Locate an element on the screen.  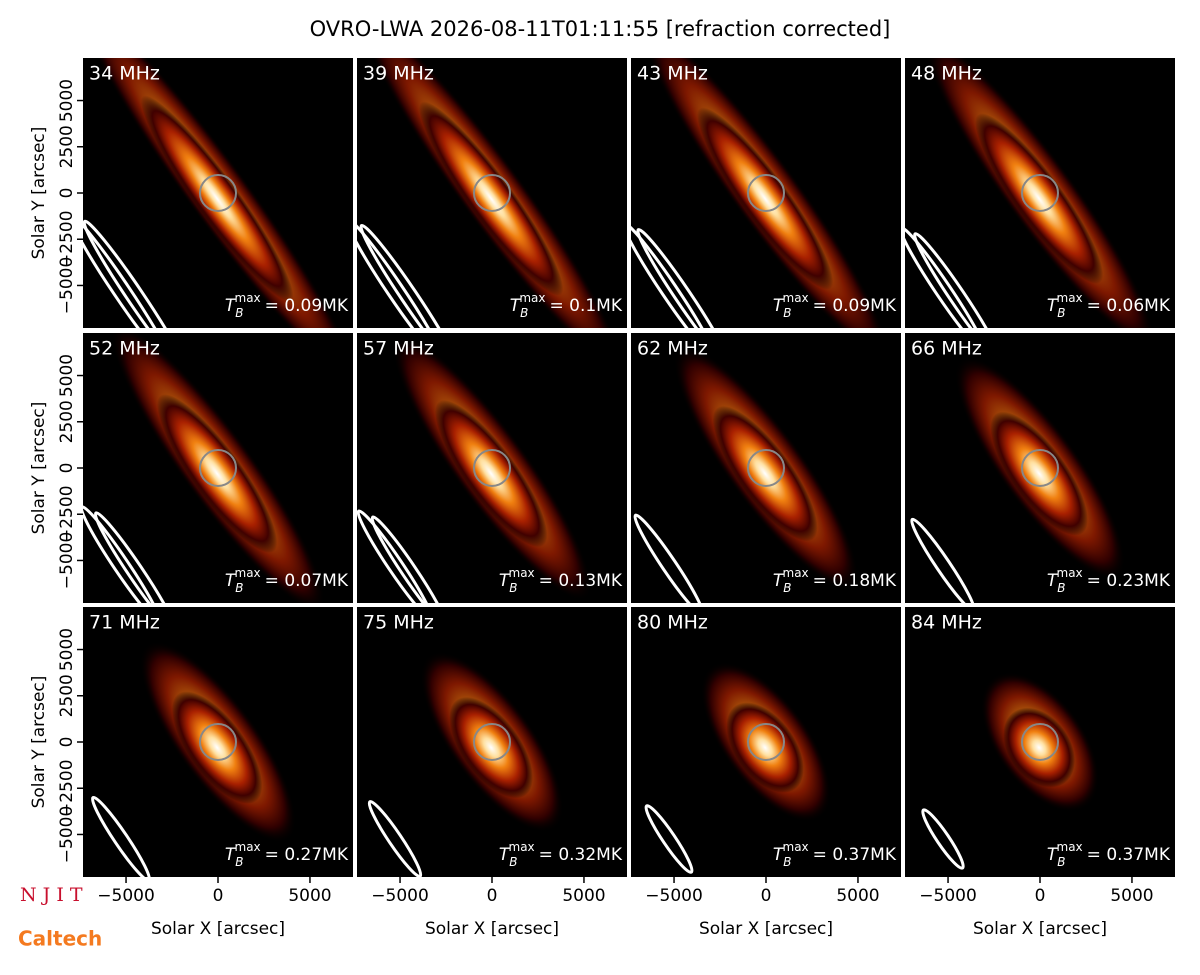
tb-max-annotation: TBmax = 0.37MK is located at coordinates (835, 854).